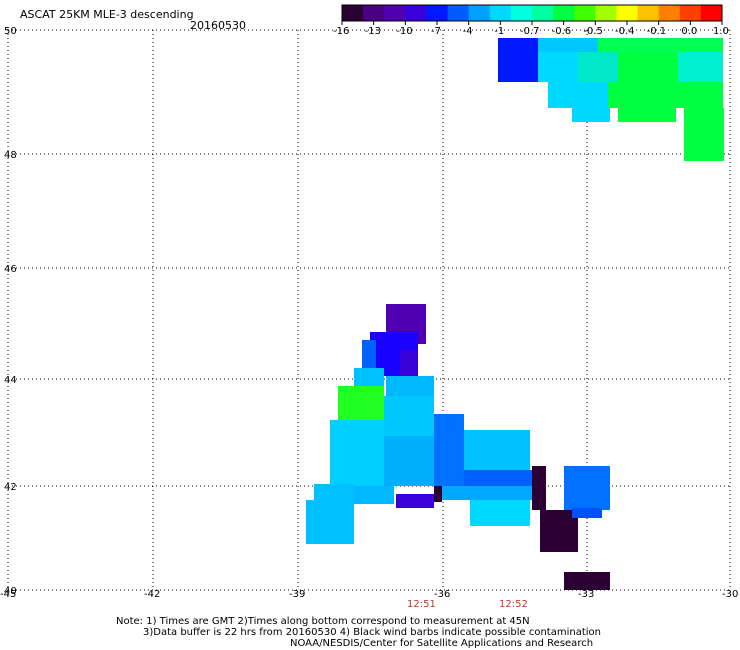 This screenshot has height=650, width=740. Describe the element at coordinates (10, 155) in the screenshot. I see `latitude-label: 48` at that location.